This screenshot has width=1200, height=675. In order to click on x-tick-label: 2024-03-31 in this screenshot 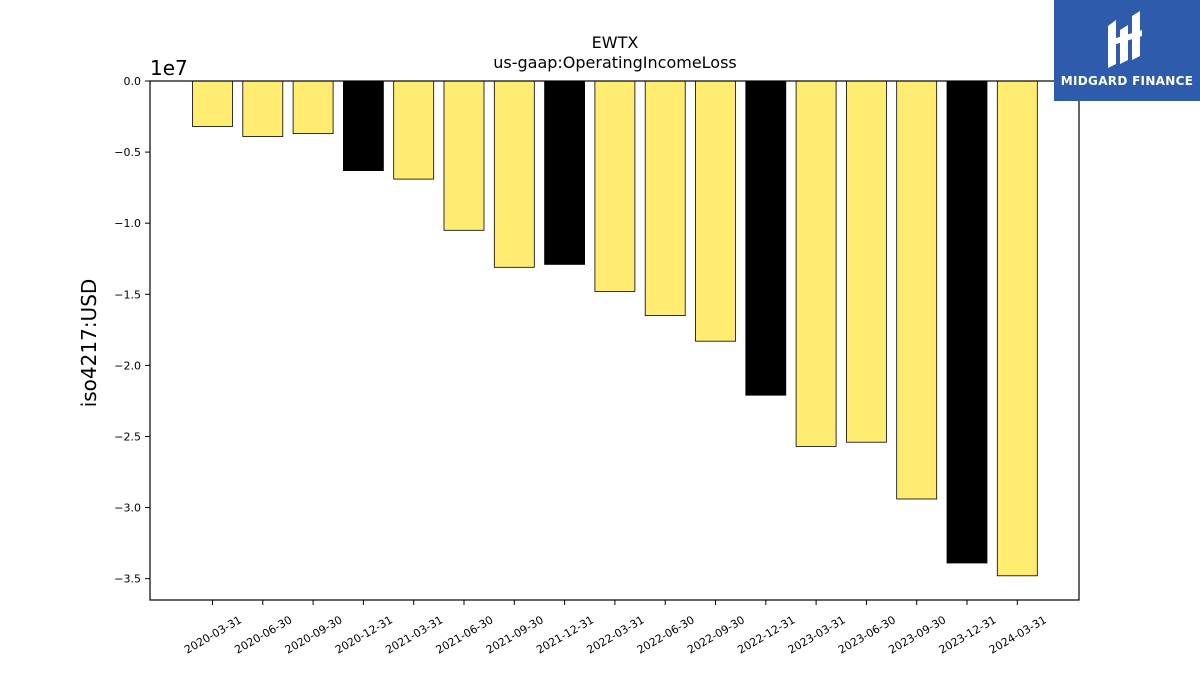, I will do `click(1018, 634)`.